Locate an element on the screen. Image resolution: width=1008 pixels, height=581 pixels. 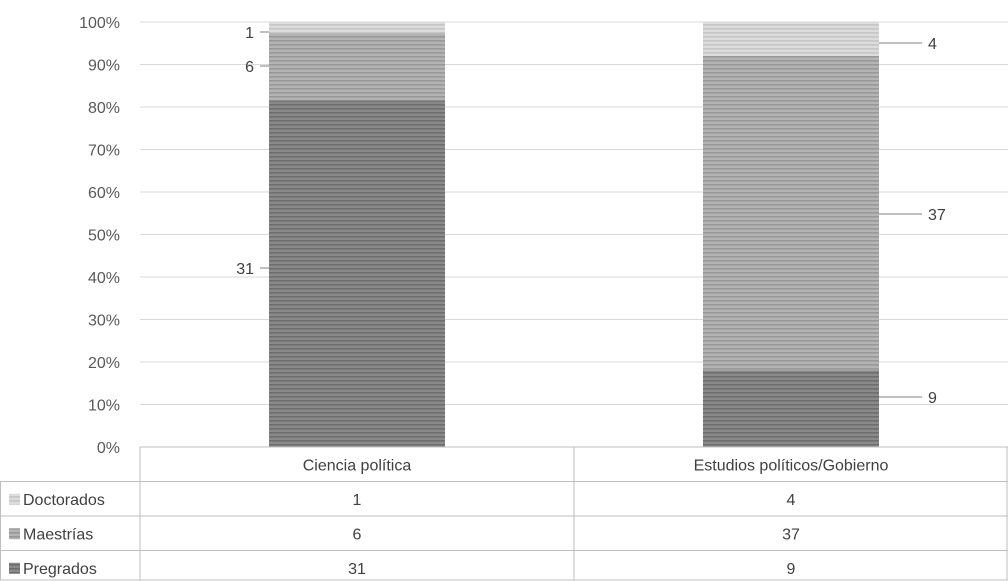
data-label: 1 is located at coordinates (249, 33).